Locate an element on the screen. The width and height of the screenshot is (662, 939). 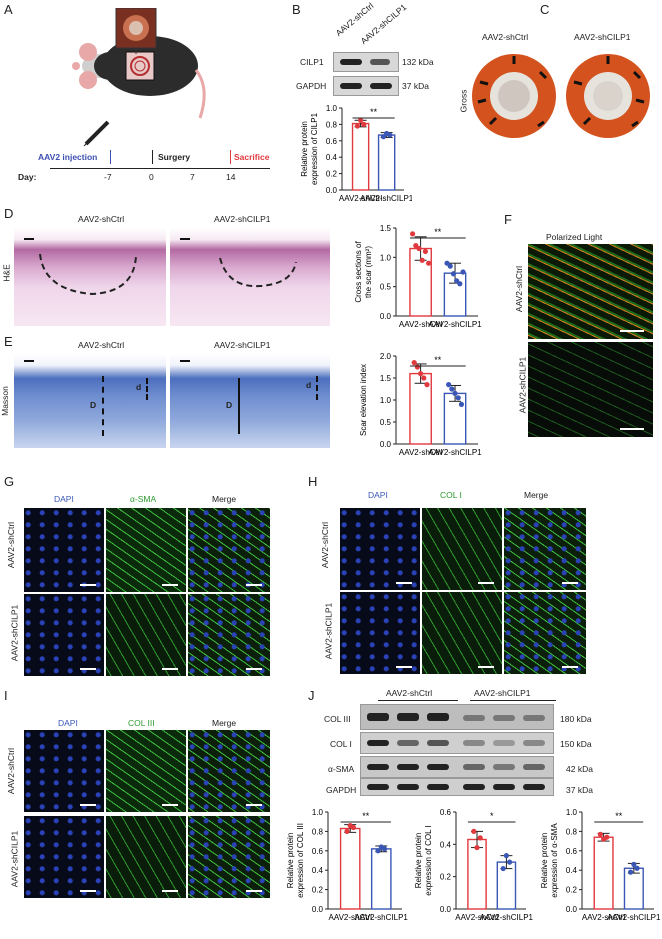
y-axis-label: Relative proteinexpression of COL III is located at coordinates (295, 860).